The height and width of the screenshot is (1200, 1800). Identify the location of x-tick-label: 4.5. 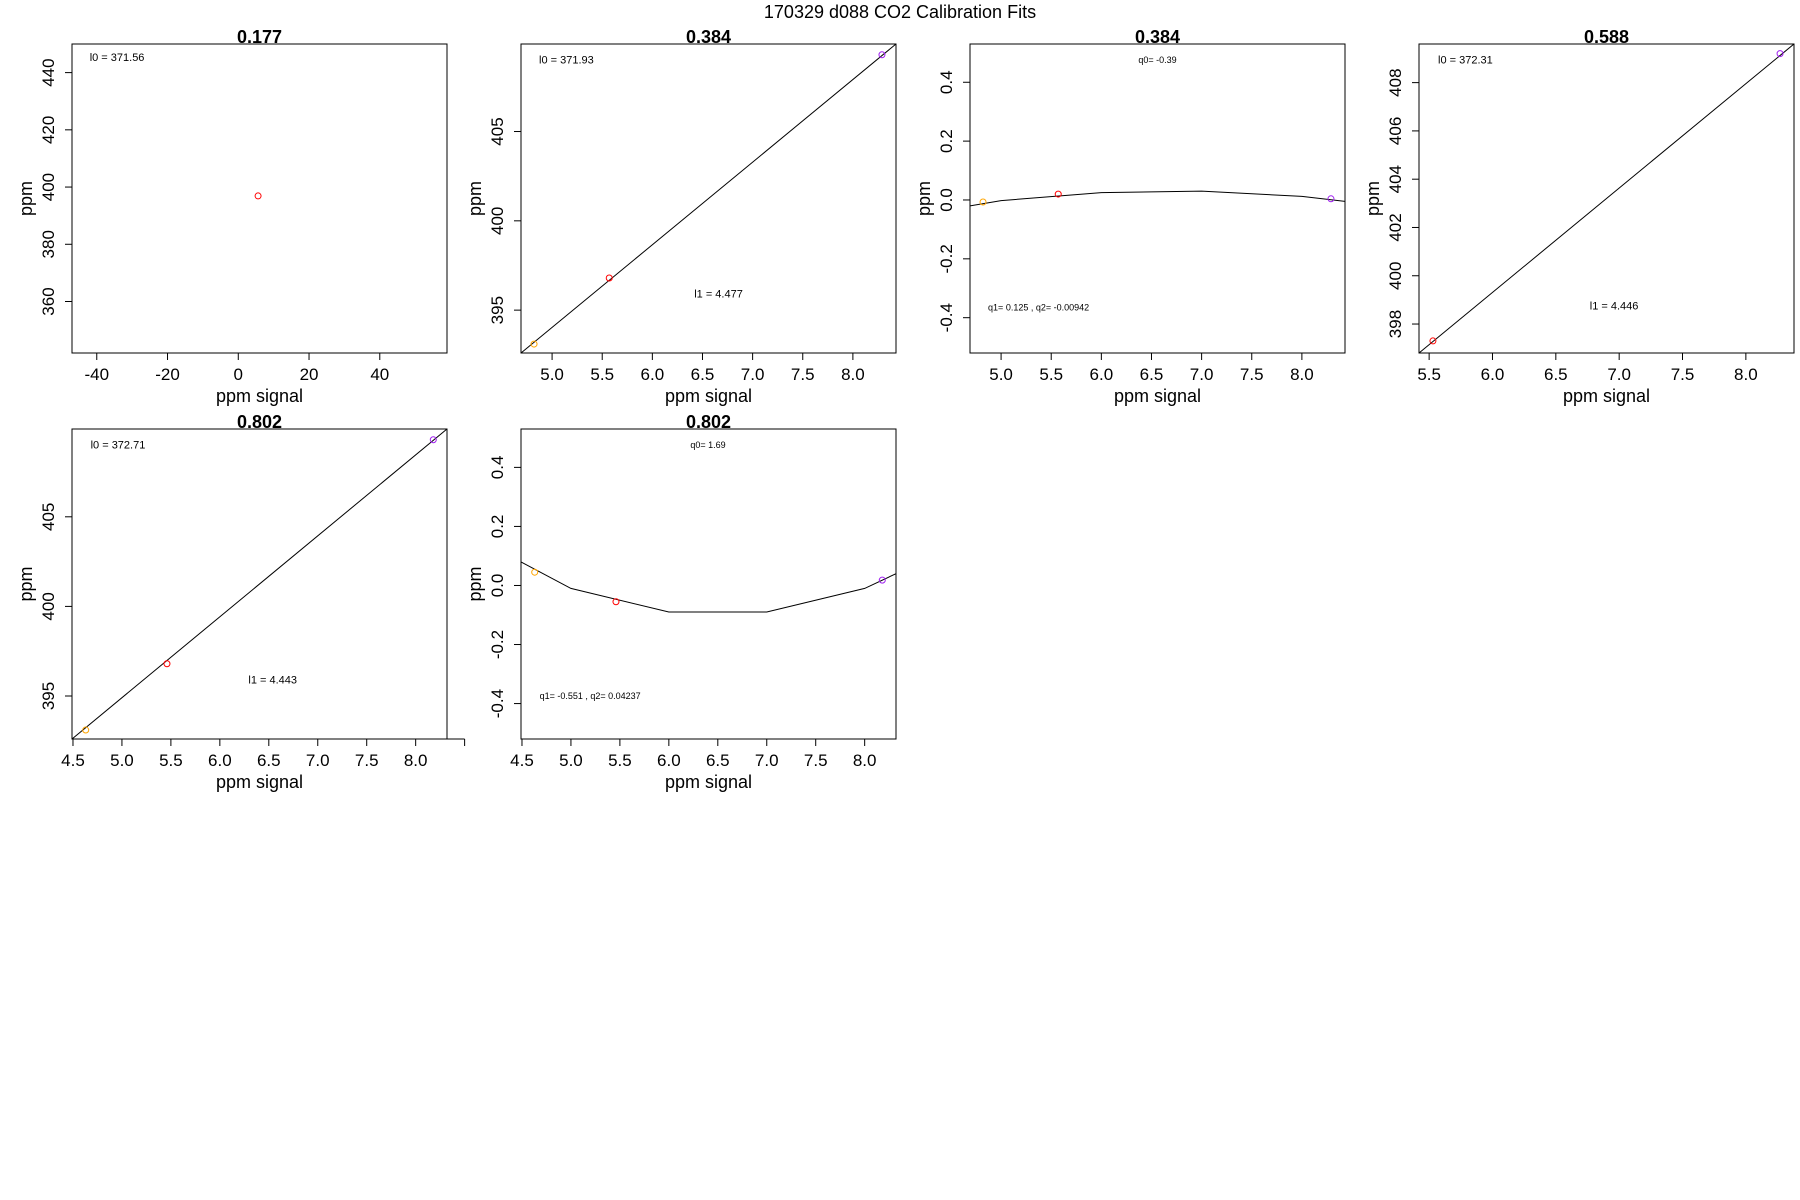
(73, 760).